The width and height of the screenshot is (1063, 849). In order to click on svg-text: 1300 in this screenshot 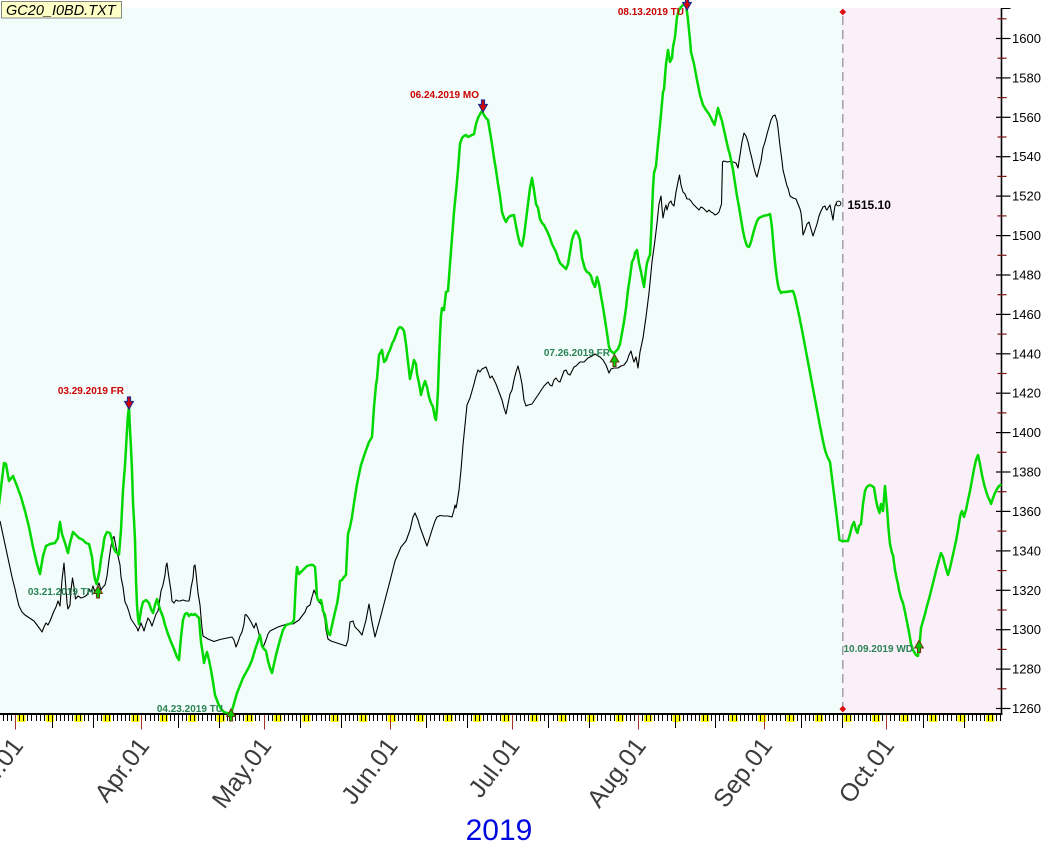, I will do `click(1026, 629)`.